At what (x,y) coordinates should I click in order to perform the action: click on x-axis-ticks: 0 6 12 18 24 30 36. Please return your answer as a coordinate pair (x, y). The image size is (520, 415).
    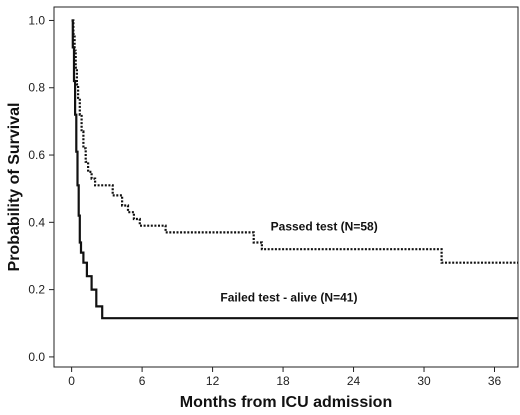
    Looking at the image, I should click on (285, 377).